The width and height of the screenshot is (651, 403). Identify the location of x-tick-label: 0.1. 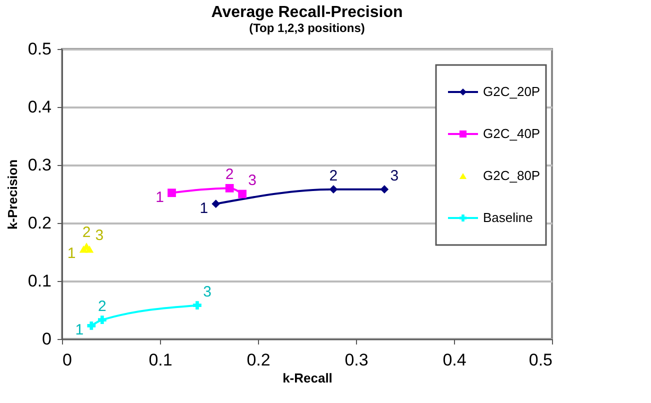
(160, 360).